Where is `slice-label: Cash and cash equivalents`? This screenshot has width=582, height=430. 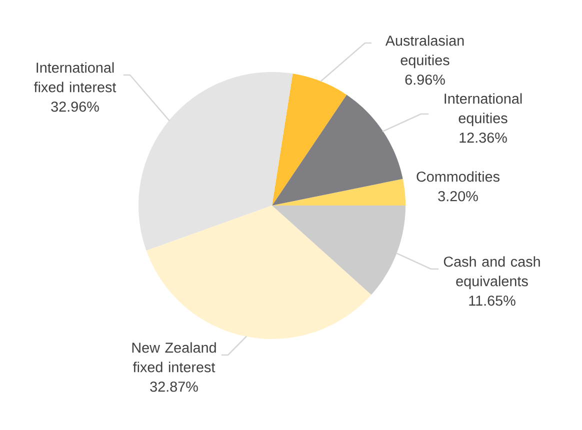 slice-label: Cash and cash equivalents is located at coordinates (492, 273).